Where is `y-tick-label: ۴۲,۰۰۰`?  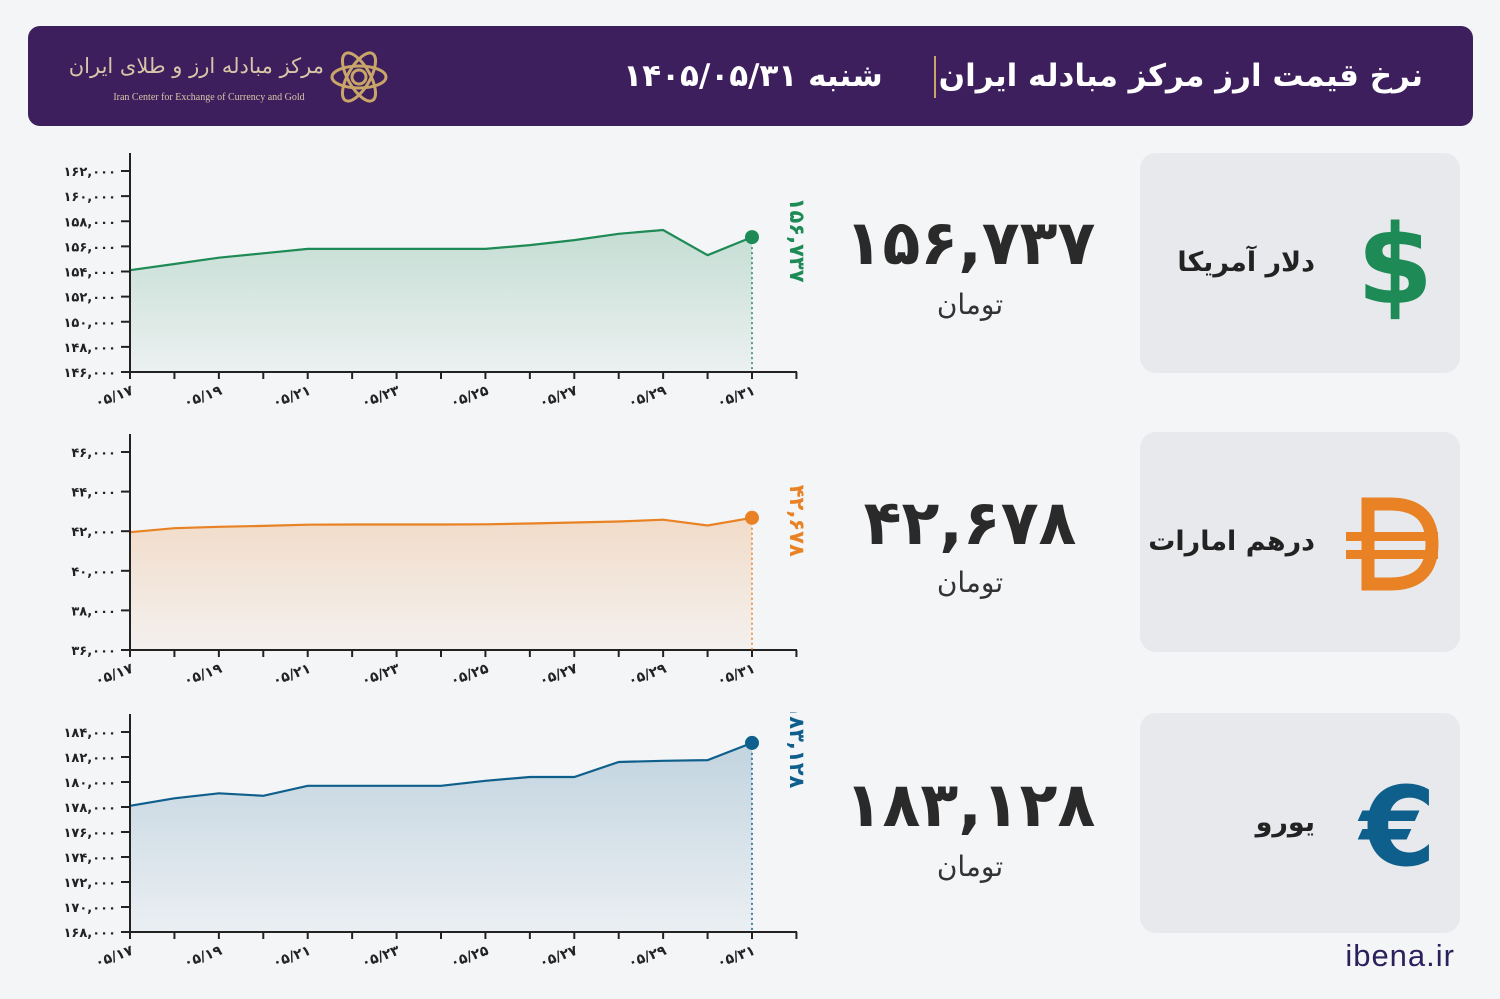
y-tick-label: ۴۲,۰۰۰ is located at coordinates (93, 532).